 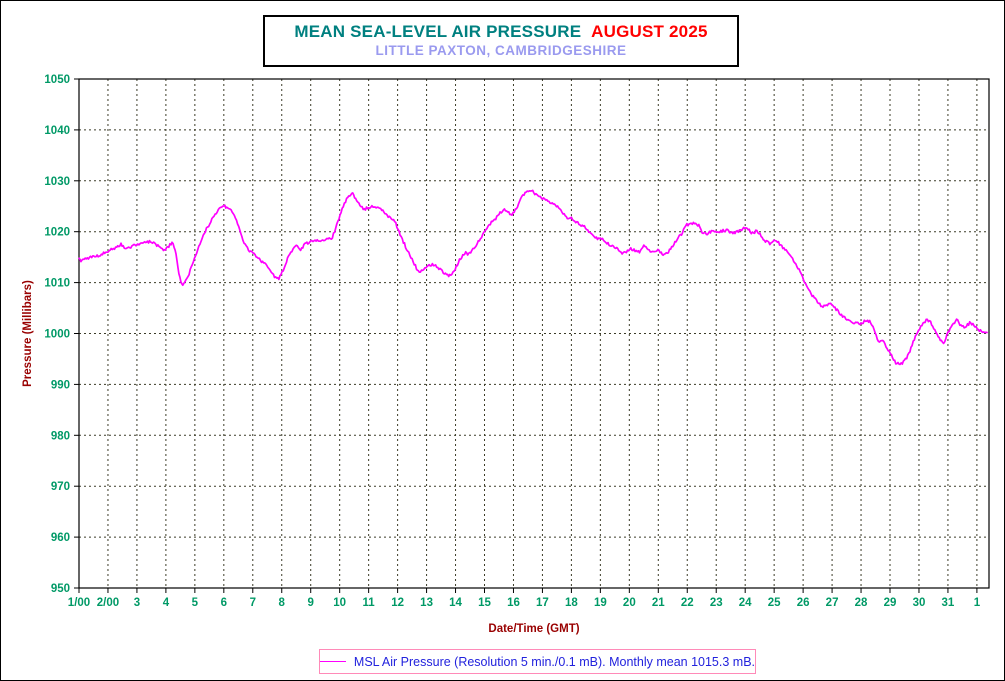 I want to click on x-axis-title: Date/Time (GMT), so click(x=533, y=629).